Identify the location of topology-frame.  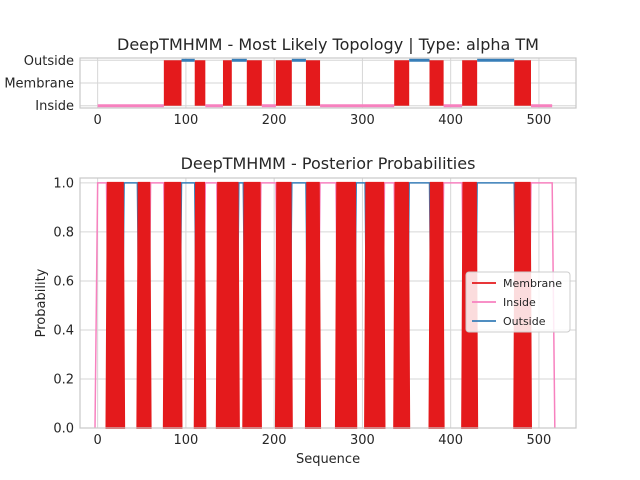
(328, 83).